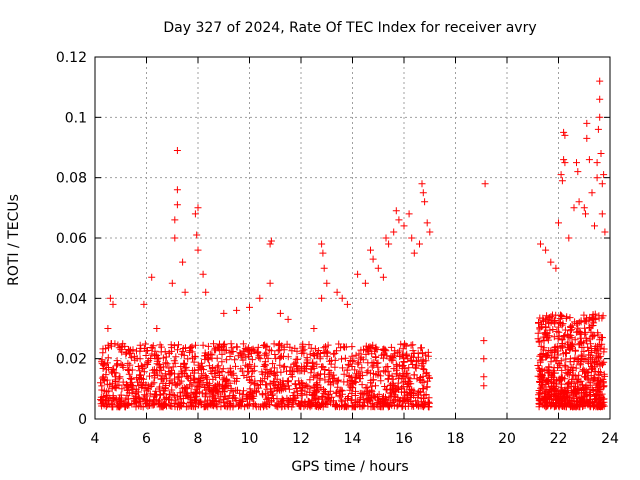 This screenshot has width=640, height=480. Describe the element at coordinates (95, 439) in the screenshot. I see `x-tick-label: 4` at that location.